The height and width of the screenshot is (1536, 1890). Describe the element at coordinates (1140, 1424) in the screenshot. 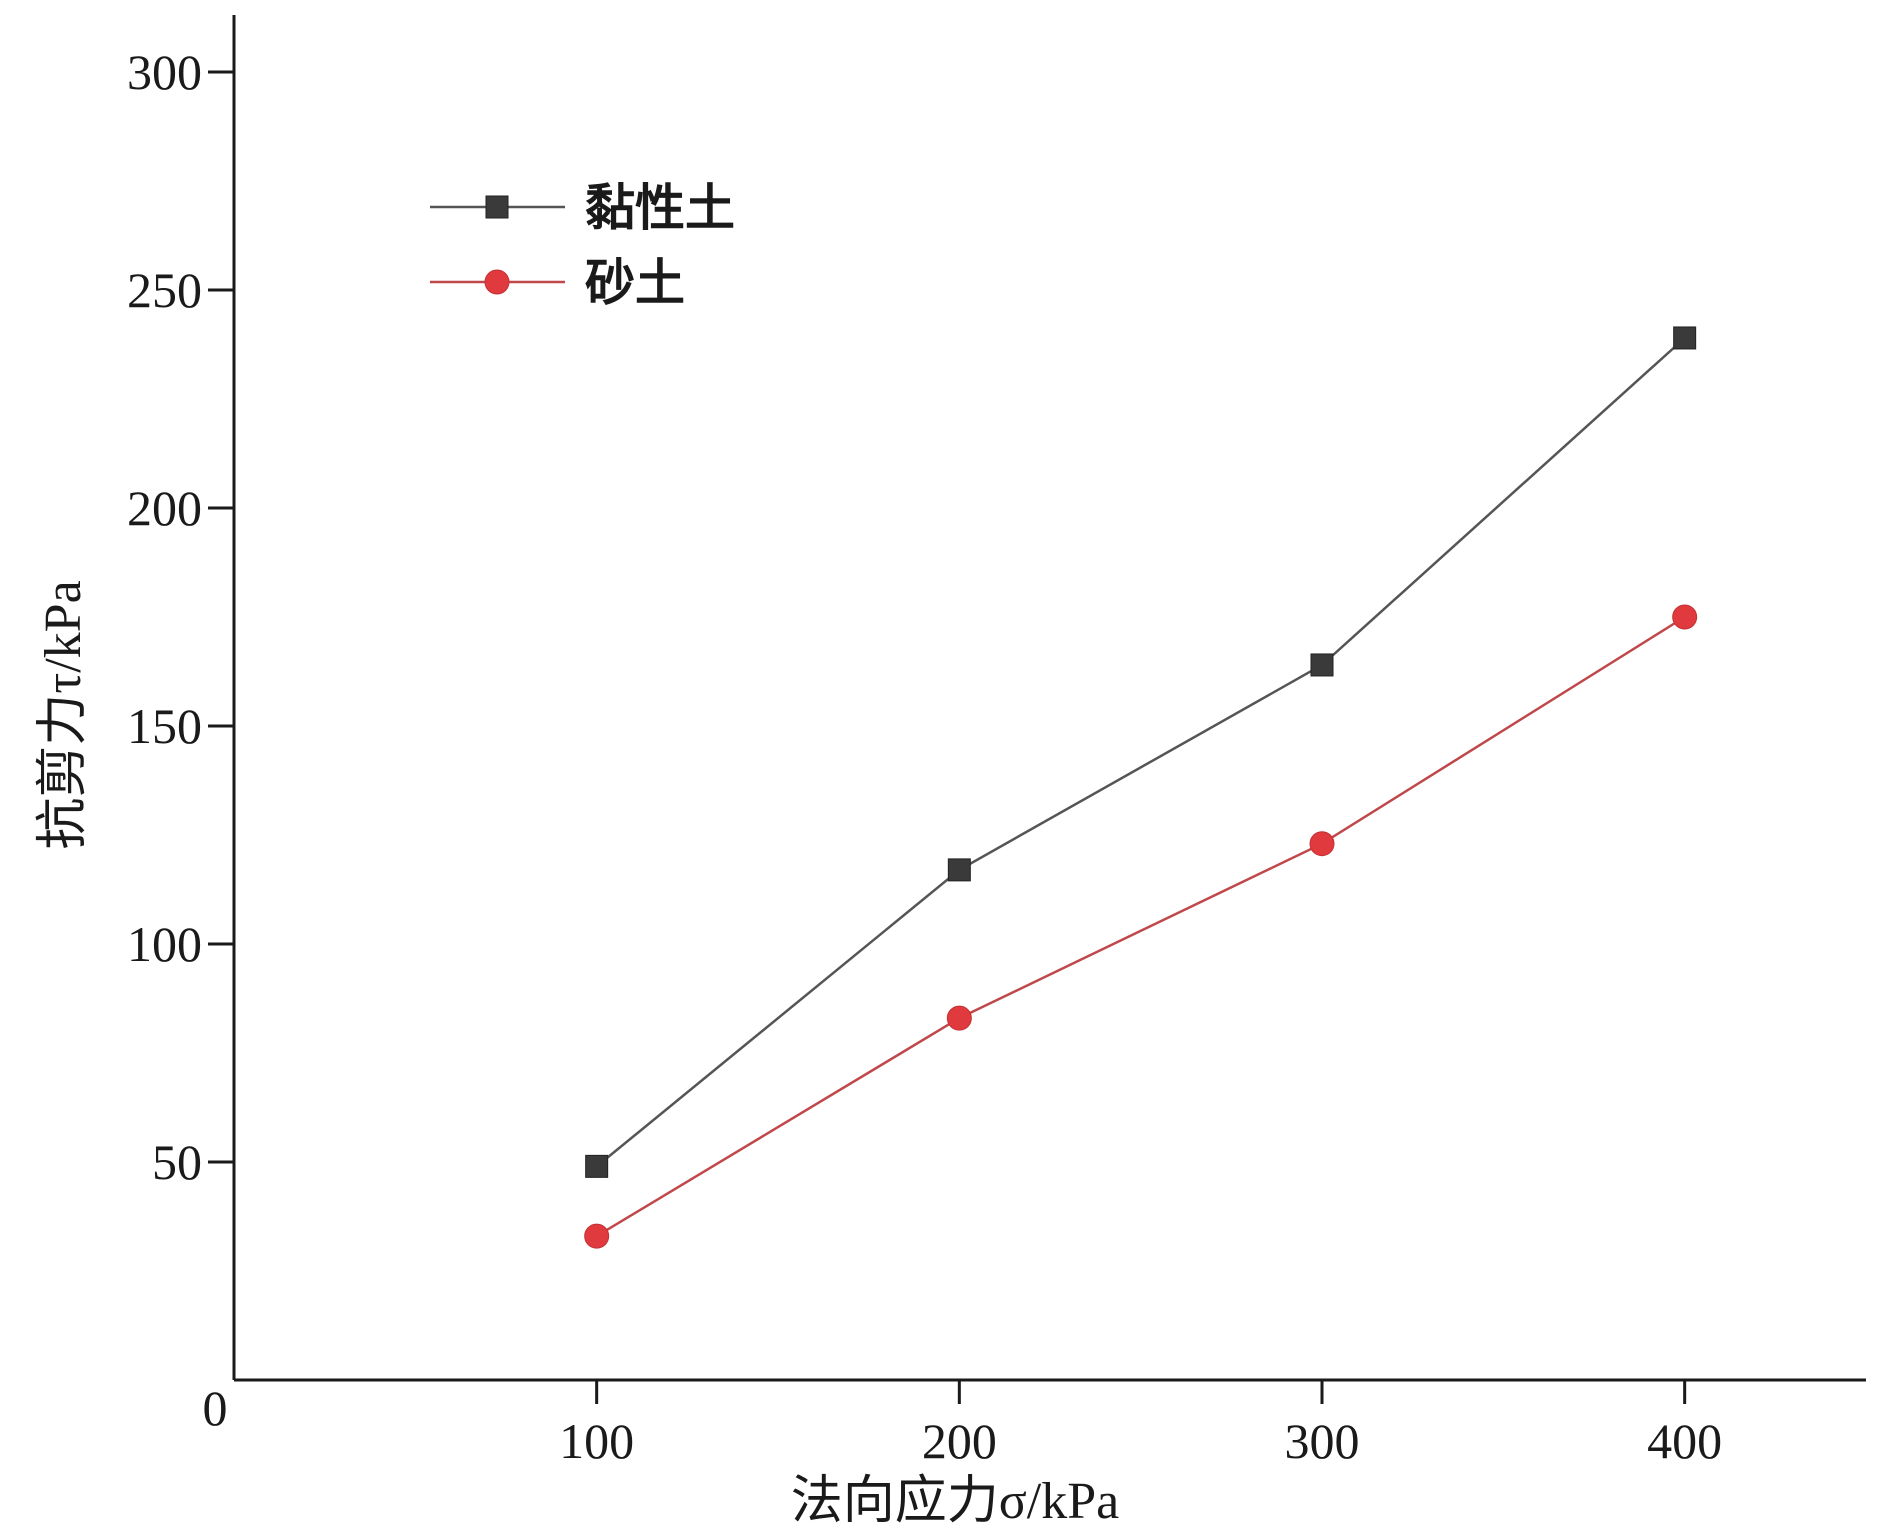

I see `x-ticks: 100 200 300 400` at that location.